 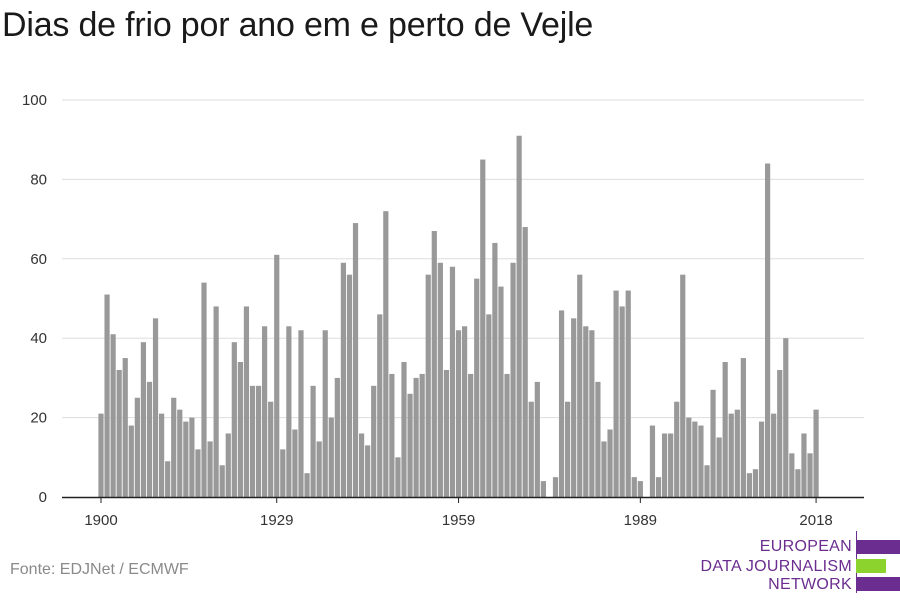 What do you see at coordinates (38, 179) in the screenshot?
I see `y-tick-label: 80` at bounding box center [38, 179].